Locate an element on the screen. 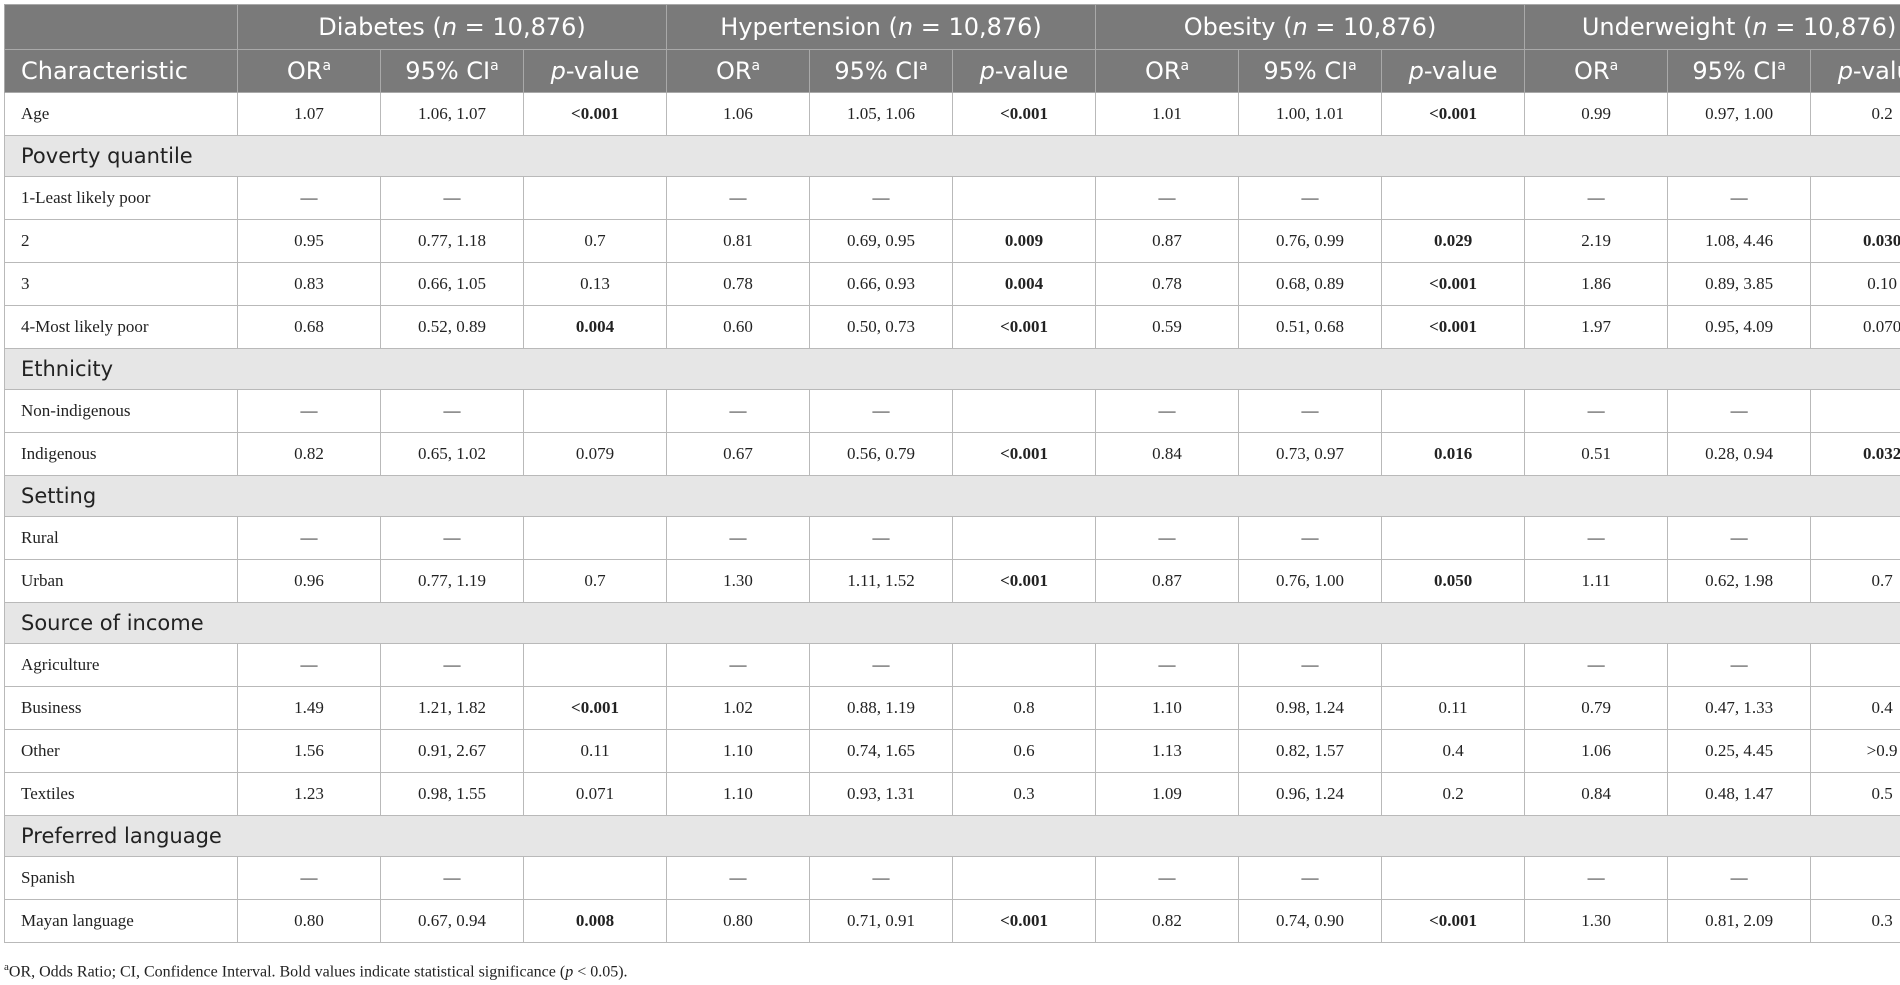  p-value-cell: 0.4 is located at coordinates (1453, 751).